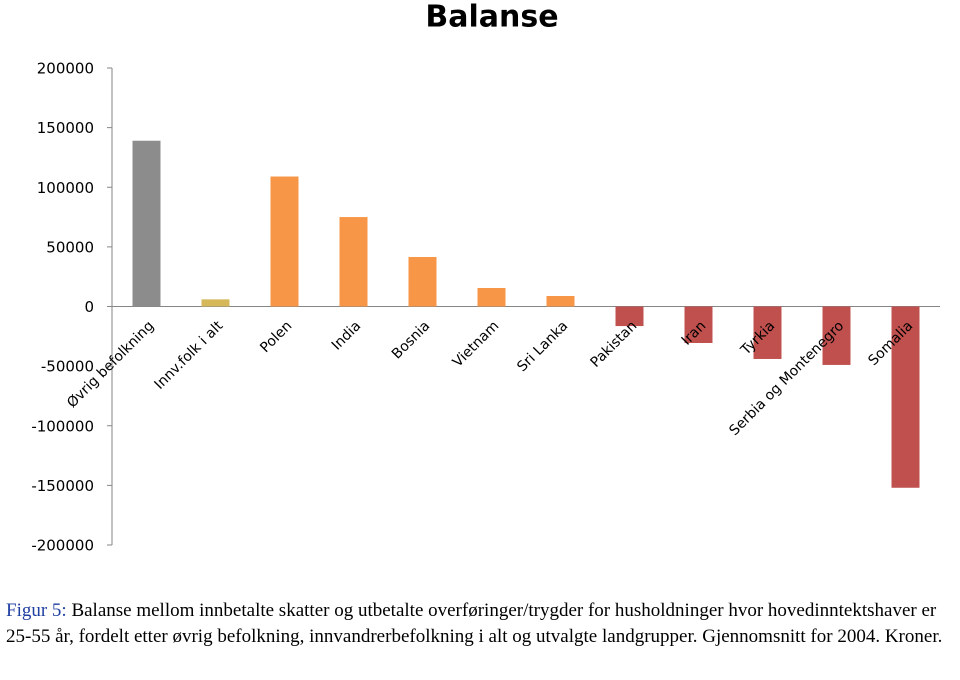 This screenshot has height=680, width=960. What do you see at coordinates (67, 367) in the screenshot?
I see `y-tick-label: -50000` at bounding box center [67, 367].